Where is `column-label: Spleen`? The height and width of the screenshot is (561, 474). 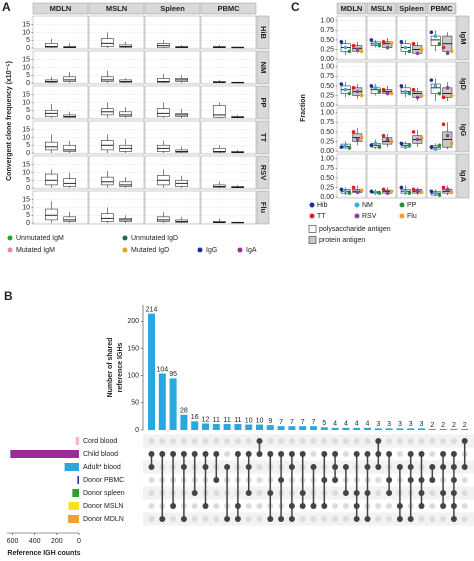 column-label: Spleen is located at coordinates (172, 8).